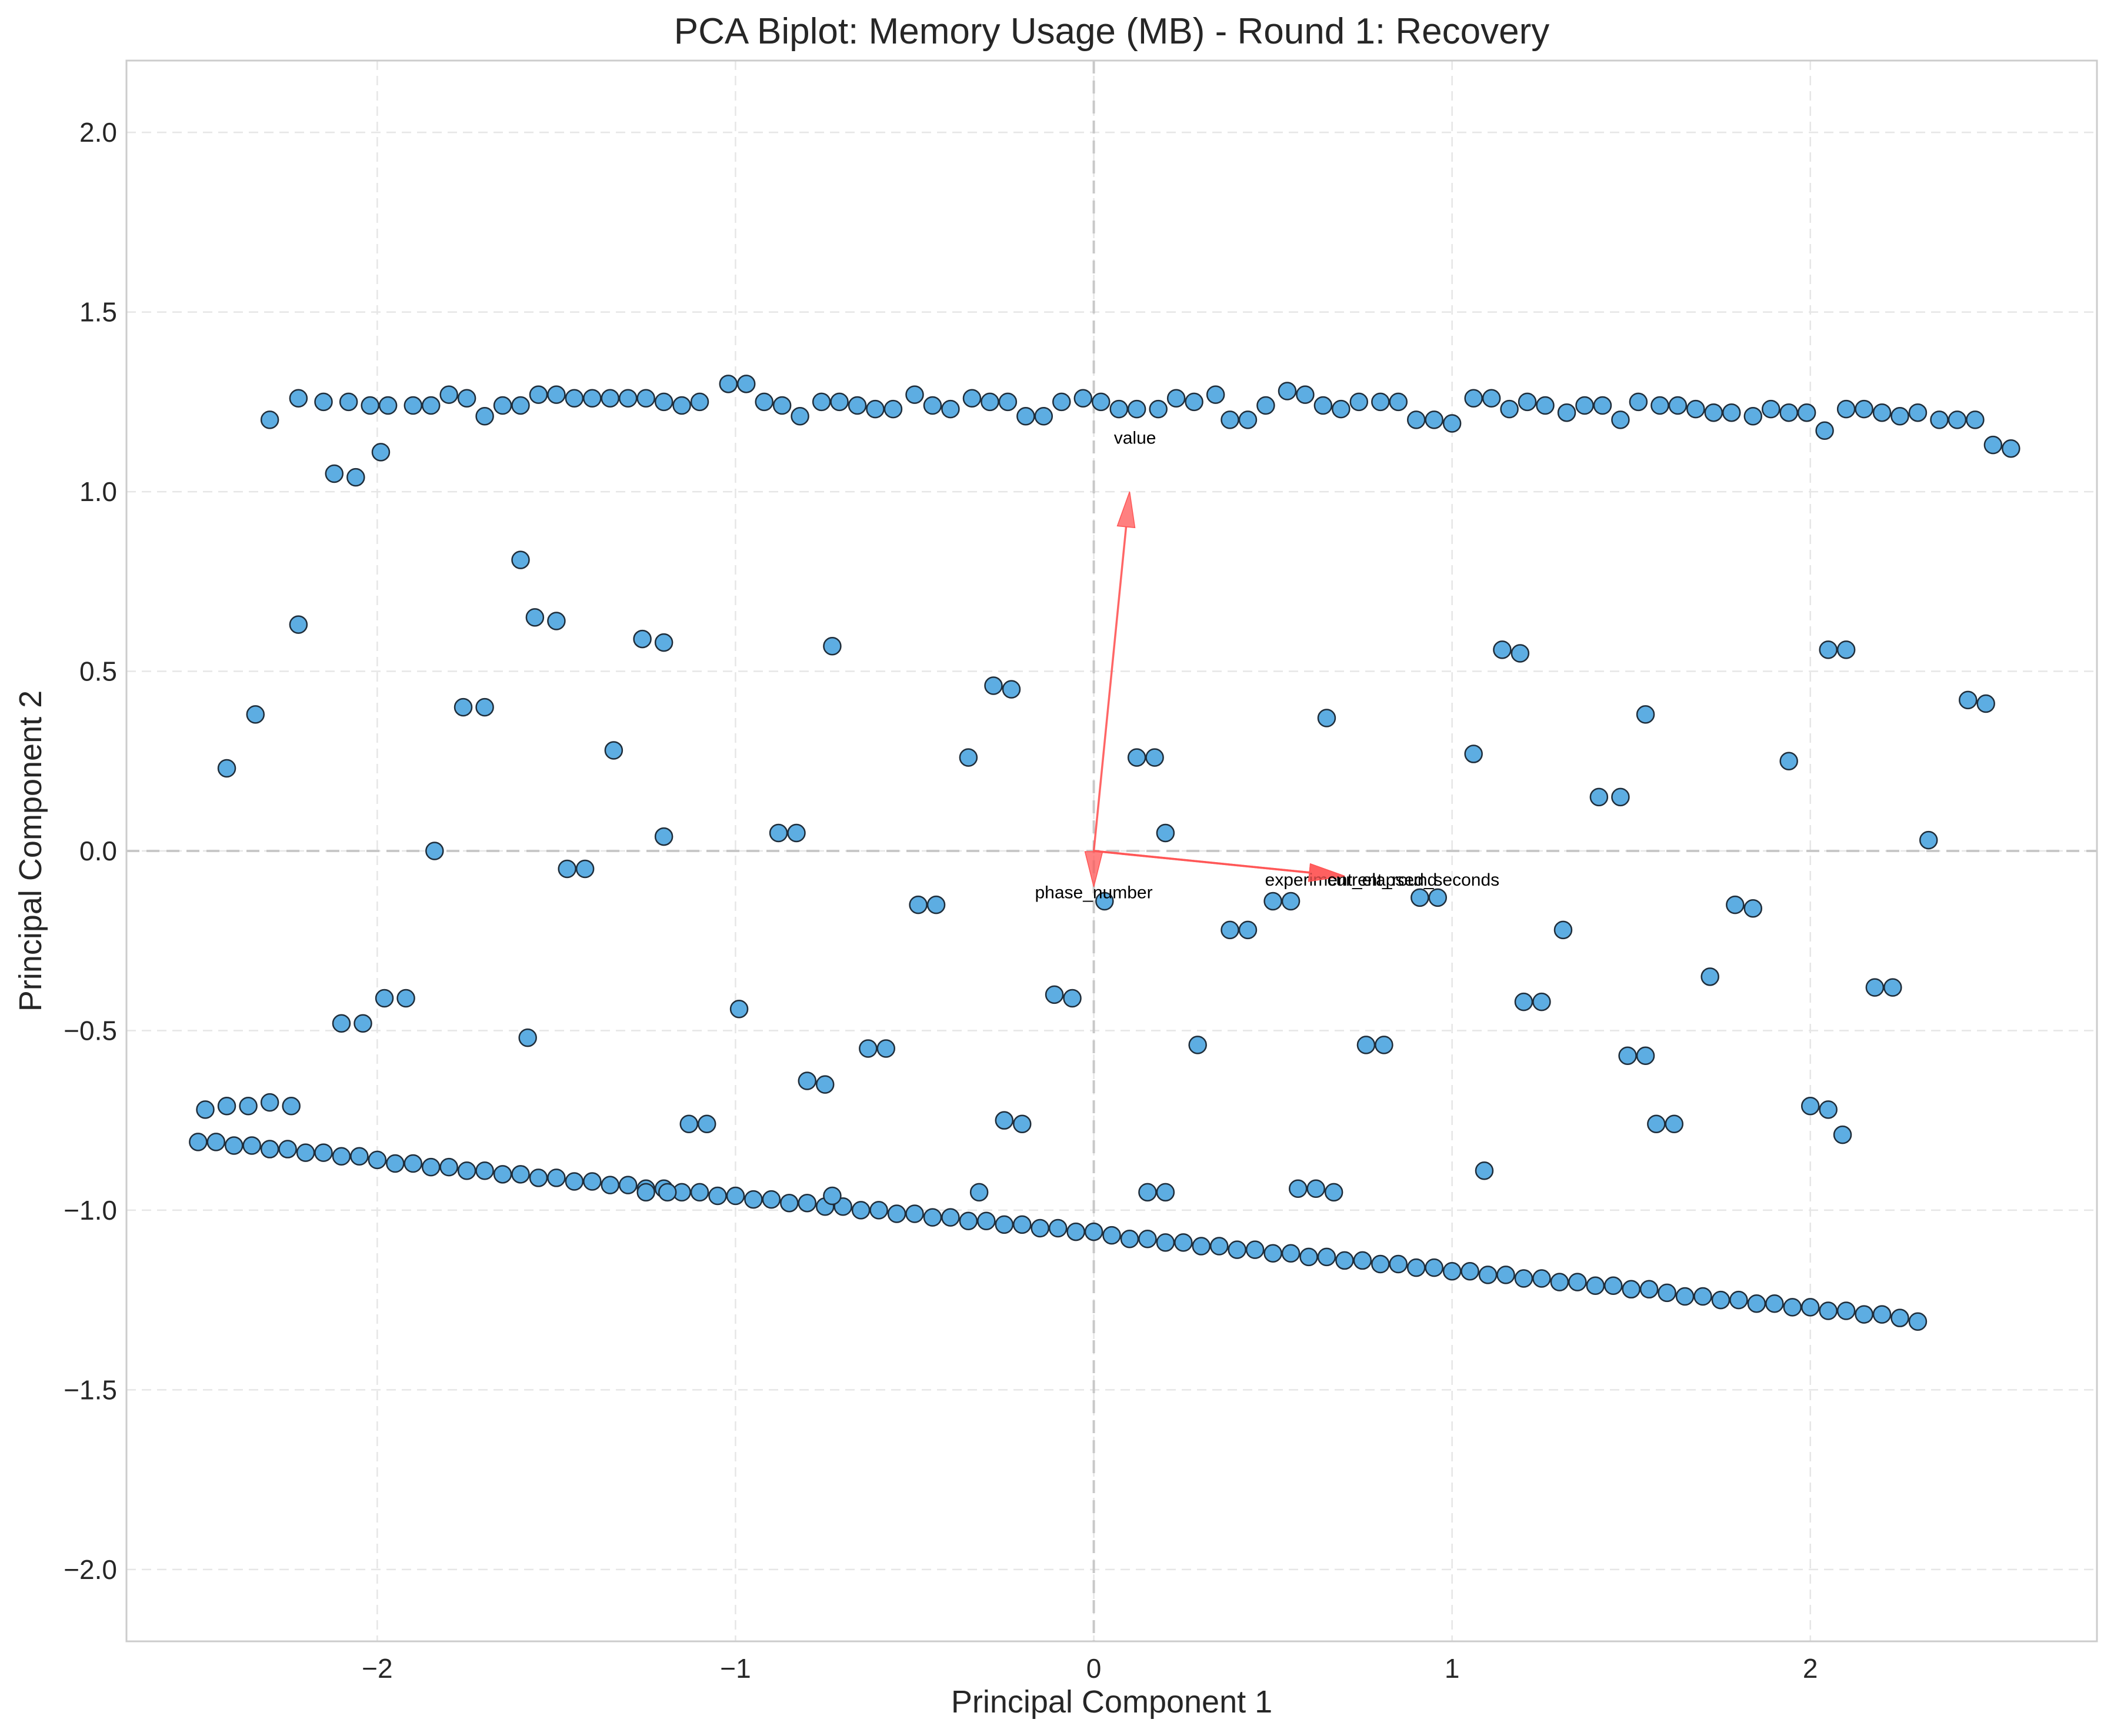  What do you see at coordinates (98, 312) in the screenshot?
I see `y-tick-label: 1.5` at bounding box center [98, 312].